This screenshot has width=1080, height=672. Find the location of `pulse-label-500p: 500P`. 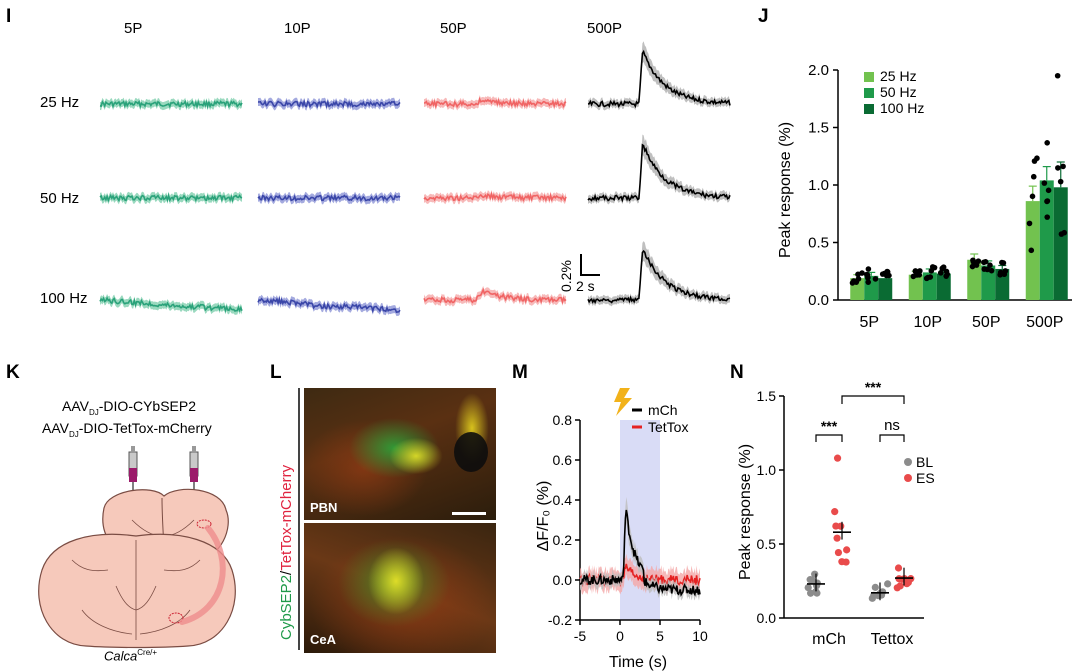

pulse-label-500p: 500P is located at coordinates (605, 28).